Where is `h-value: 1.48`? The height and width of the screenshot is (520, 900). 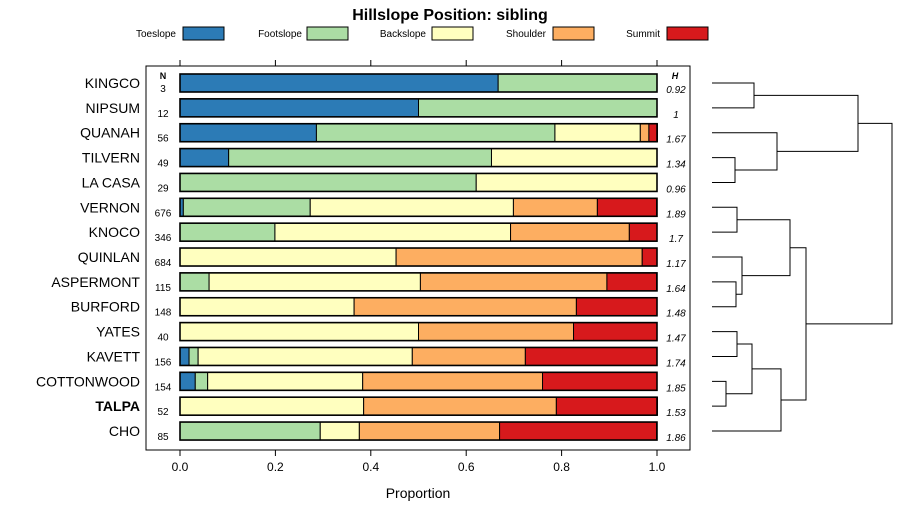
h-value: 1.48 is located at coordinates (676, 314).